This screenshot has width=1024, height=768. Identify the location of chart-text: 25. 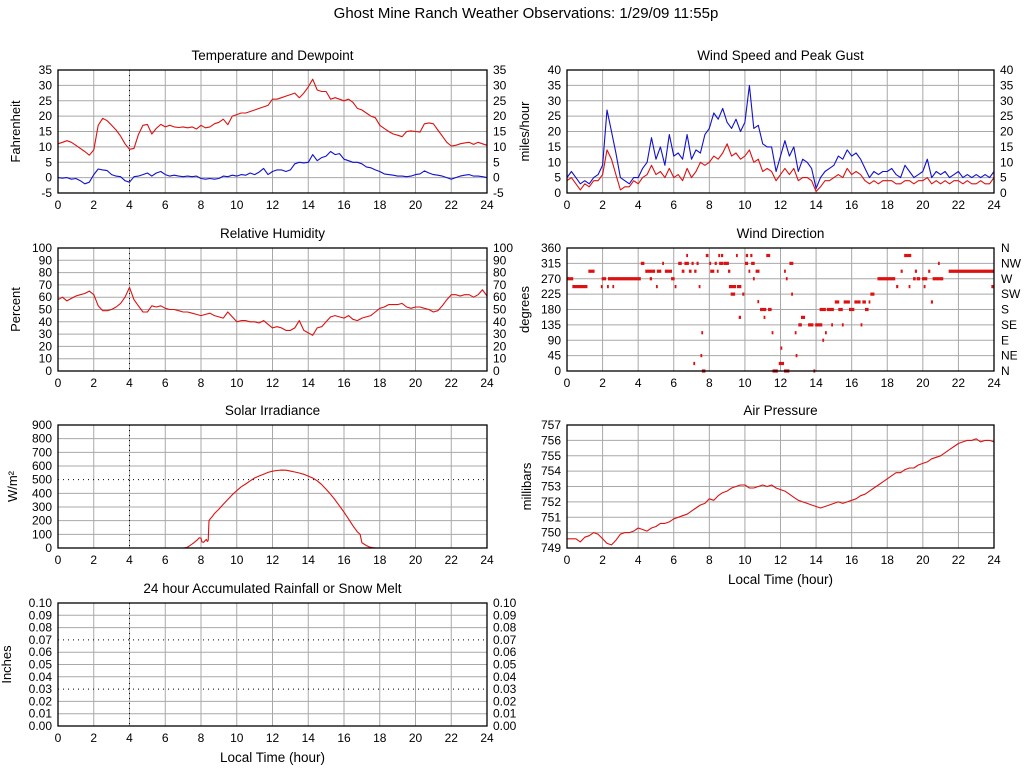
(46, 101).